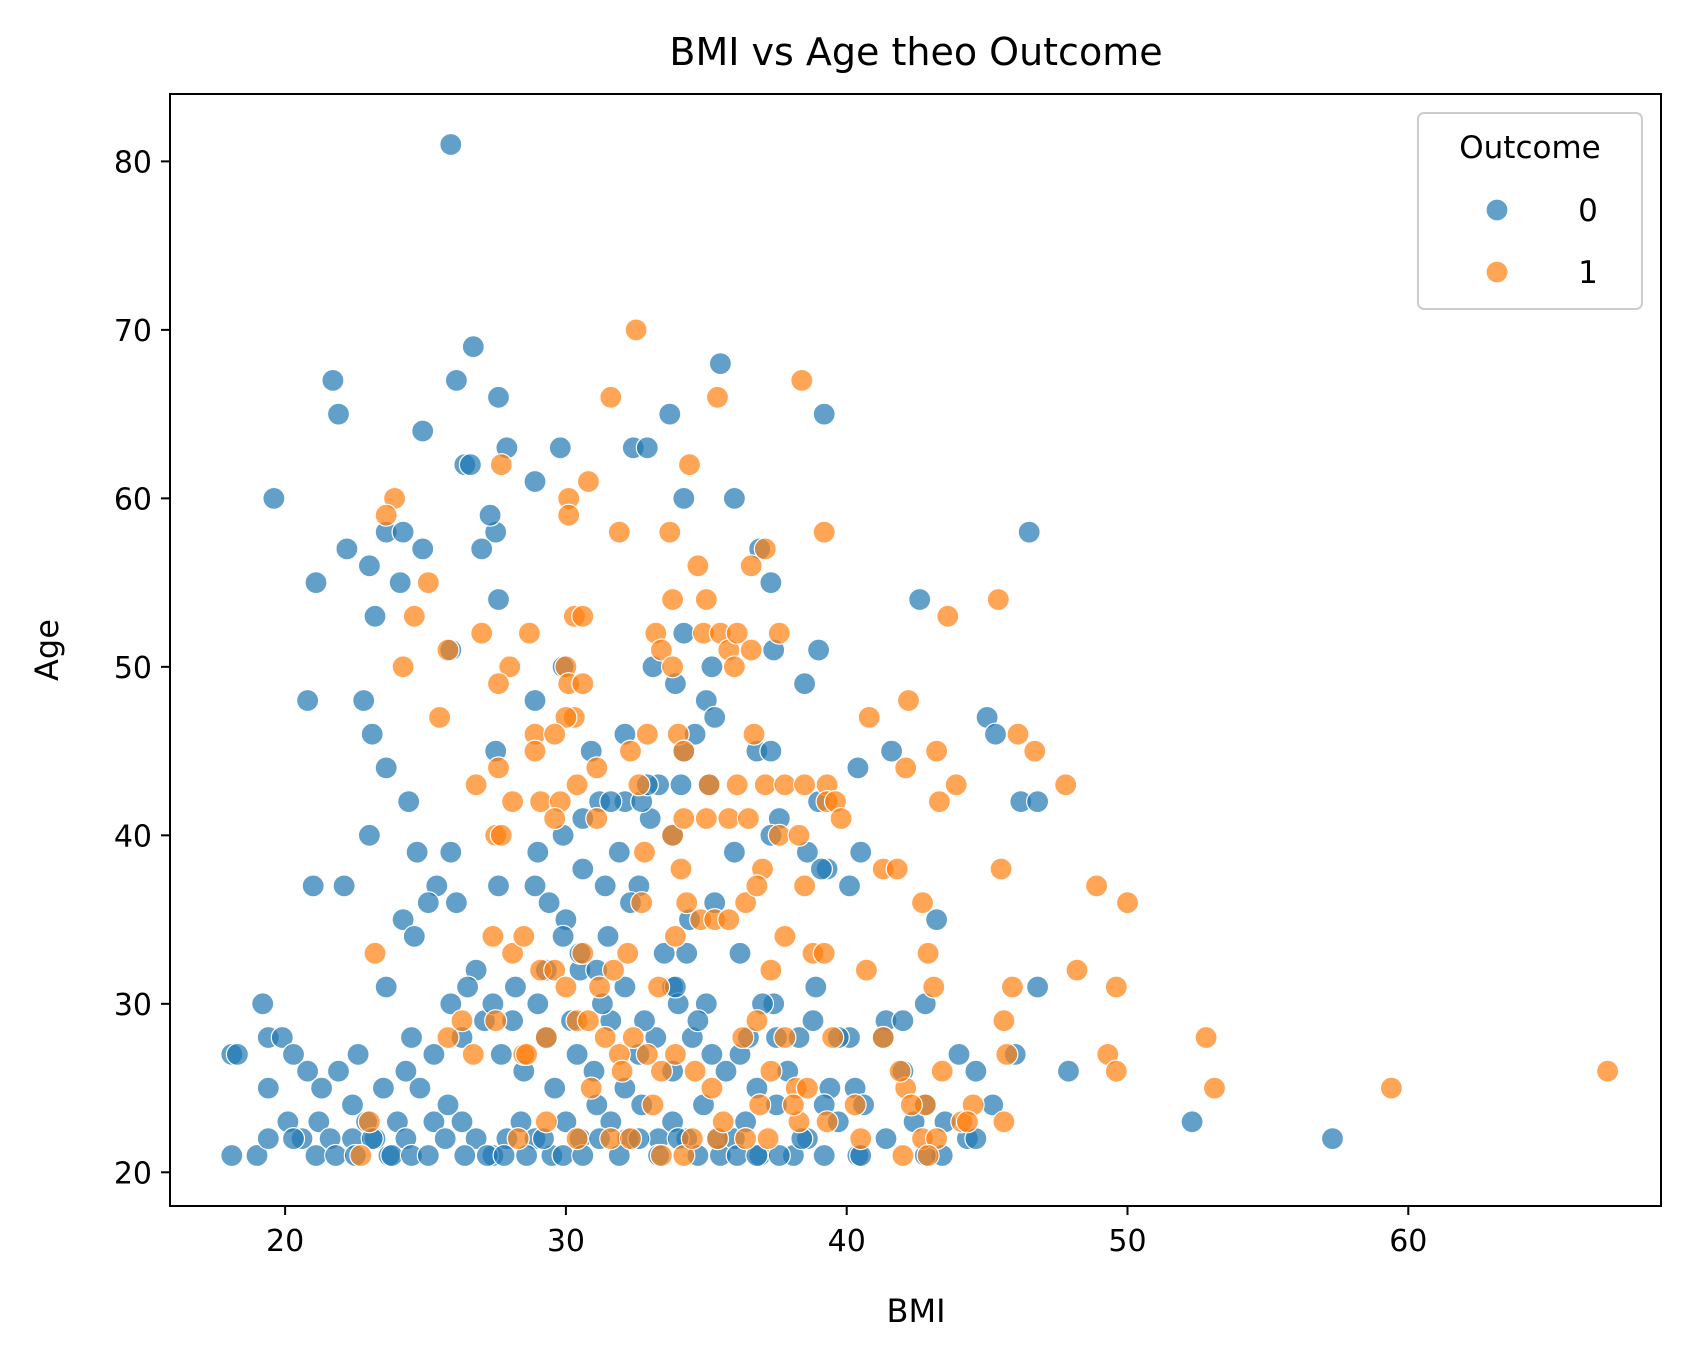 This screenshot has width=1686, height=1361. I want to click on x-tick-label: 60, so click(1408, 1241).